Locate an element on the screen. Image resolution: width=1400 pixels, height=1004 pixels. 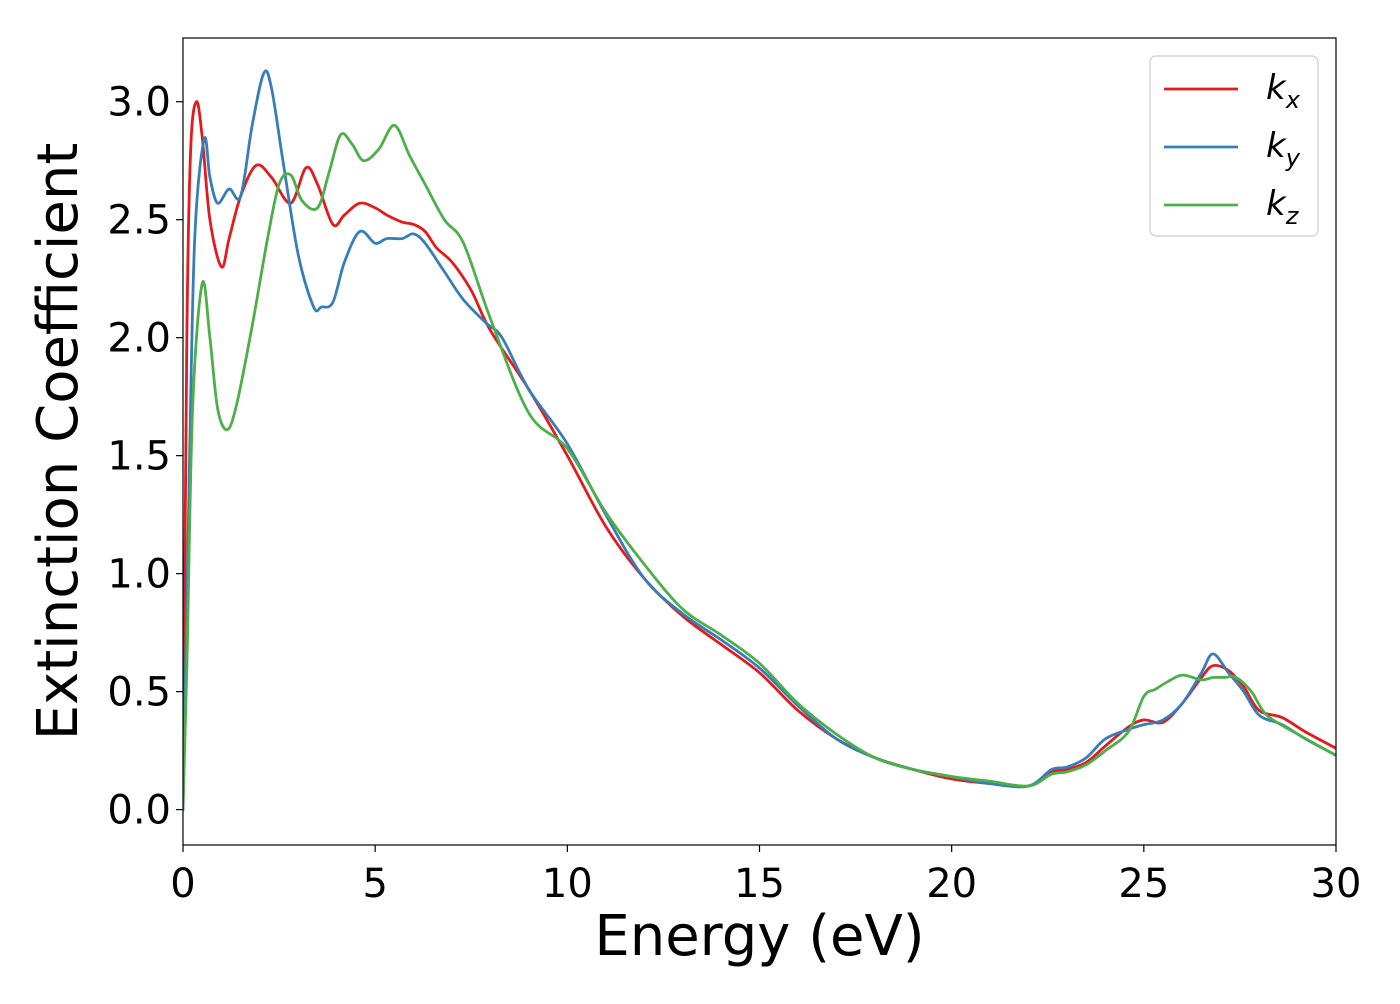
legend-label-kz: kz is located at coordinates (1283, 207).